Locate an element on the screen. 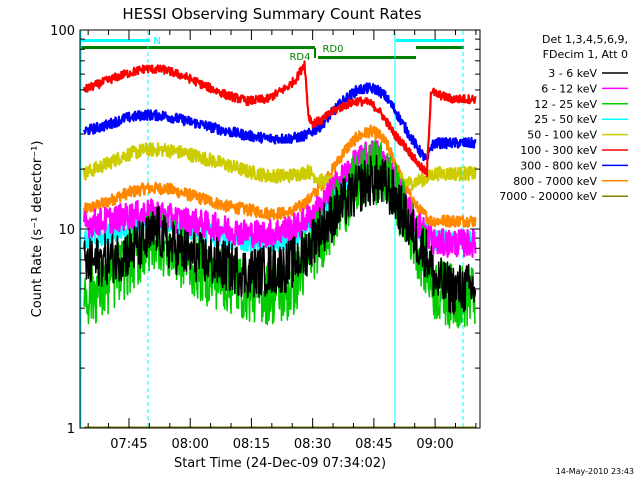  annotation-n: N is located at coordinates (156, 41).